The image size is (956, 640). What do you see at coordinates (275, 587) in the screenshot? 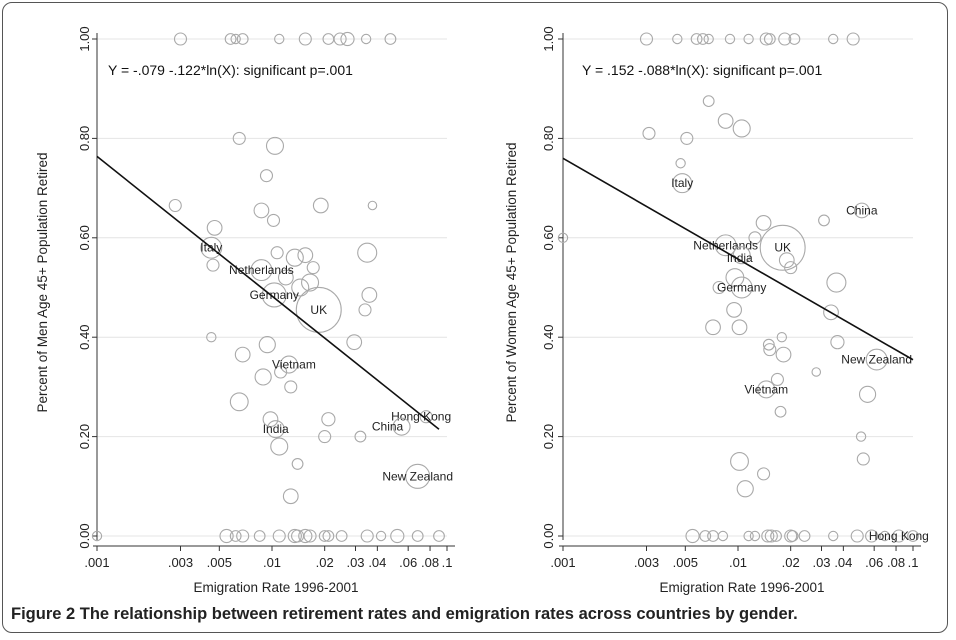
I see `x-axis-label: Emigration Rate 1996-2001` at bounding box center [275, 587].